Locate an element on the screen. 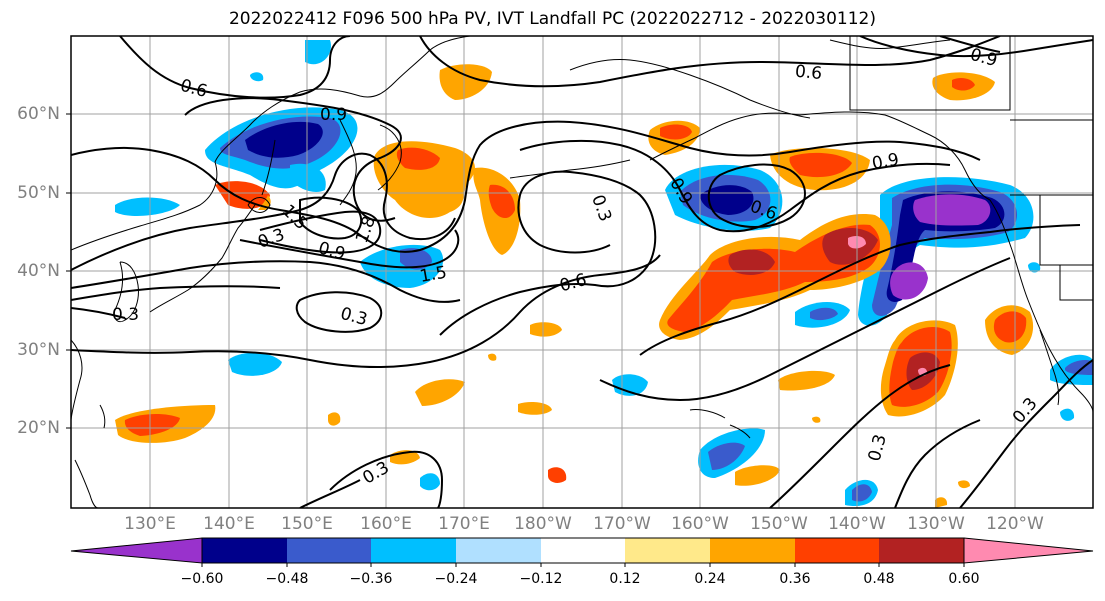  pv-negative-okhotsk-core is located at coordinates (284, 139).